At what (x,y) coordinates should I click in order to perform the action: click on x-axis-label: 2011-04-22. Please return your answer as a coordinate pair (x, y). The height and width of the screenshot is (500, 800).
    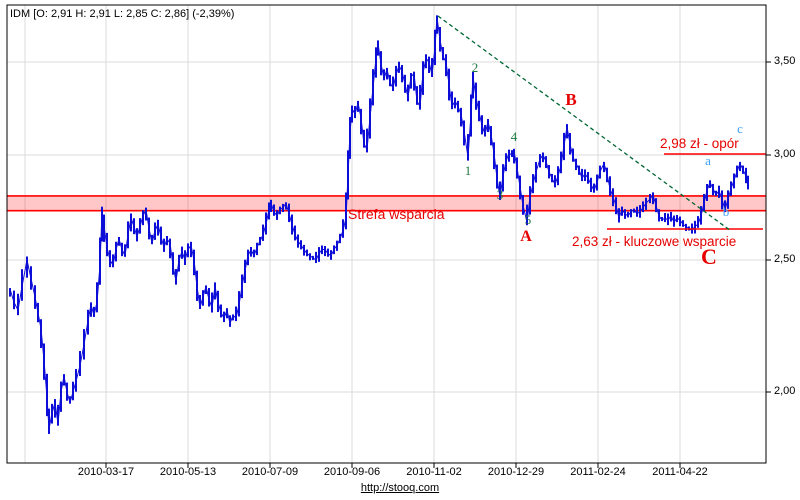
    Looking at the image, I should click on (680, 472).